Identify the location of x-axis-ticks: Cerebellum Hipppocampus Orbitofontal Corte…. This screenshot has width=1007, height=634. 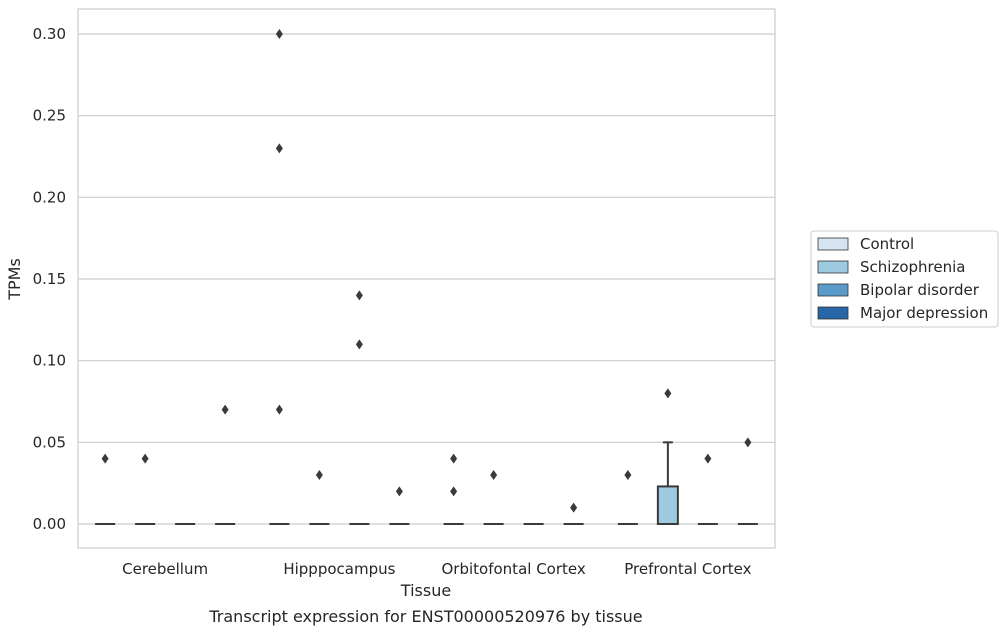
(436, 569).